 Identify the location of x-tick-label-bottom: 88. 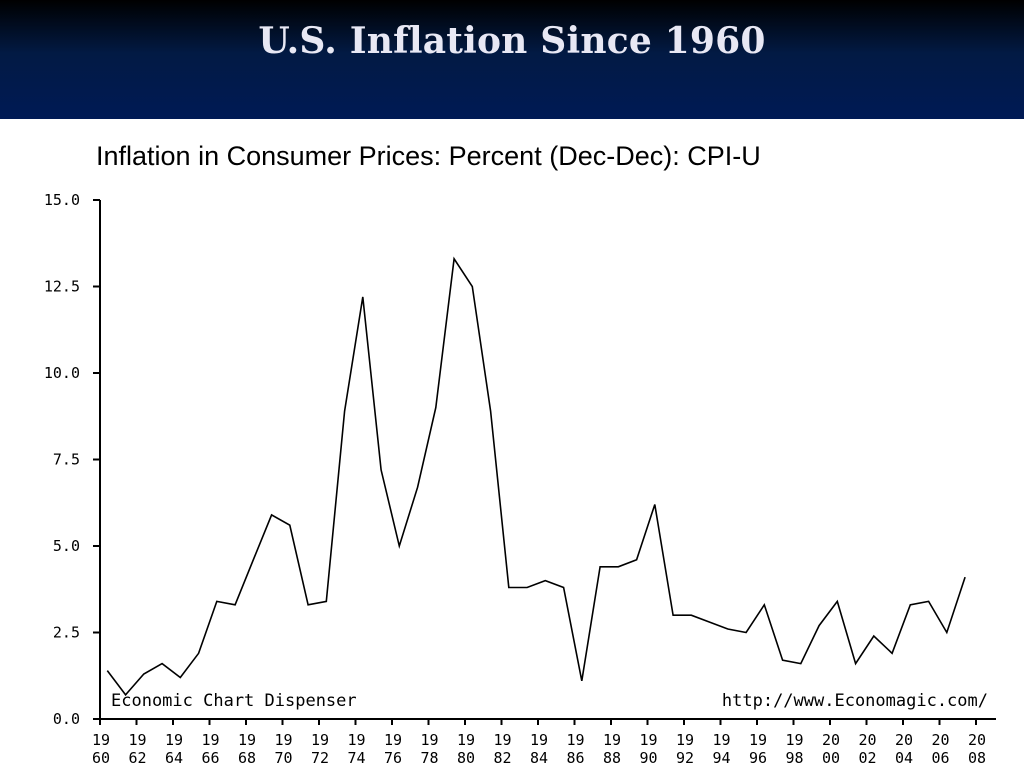
(612, 758).